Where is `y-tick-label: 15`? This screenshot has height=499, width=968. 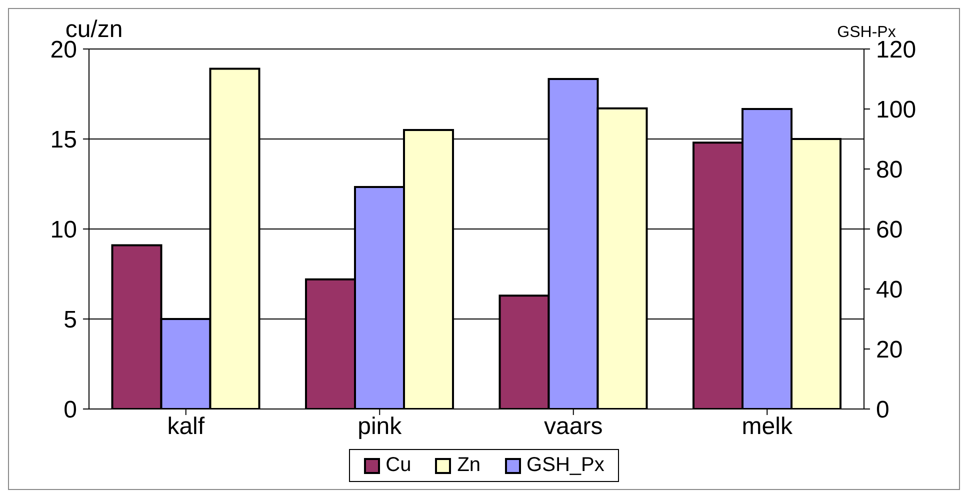
y-tick-label: 15 is located at coordinates (63, 140).